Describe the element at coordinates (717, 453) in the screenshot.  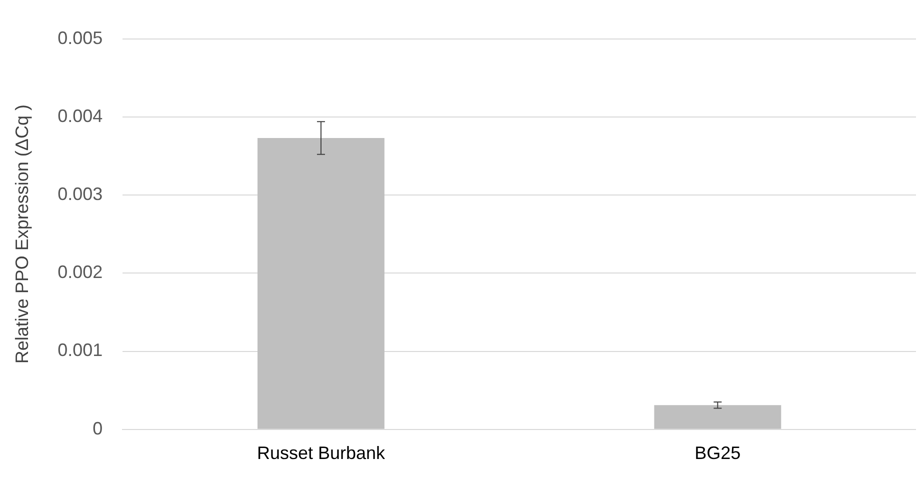
I see `x-tick-label: BG25` at that location.